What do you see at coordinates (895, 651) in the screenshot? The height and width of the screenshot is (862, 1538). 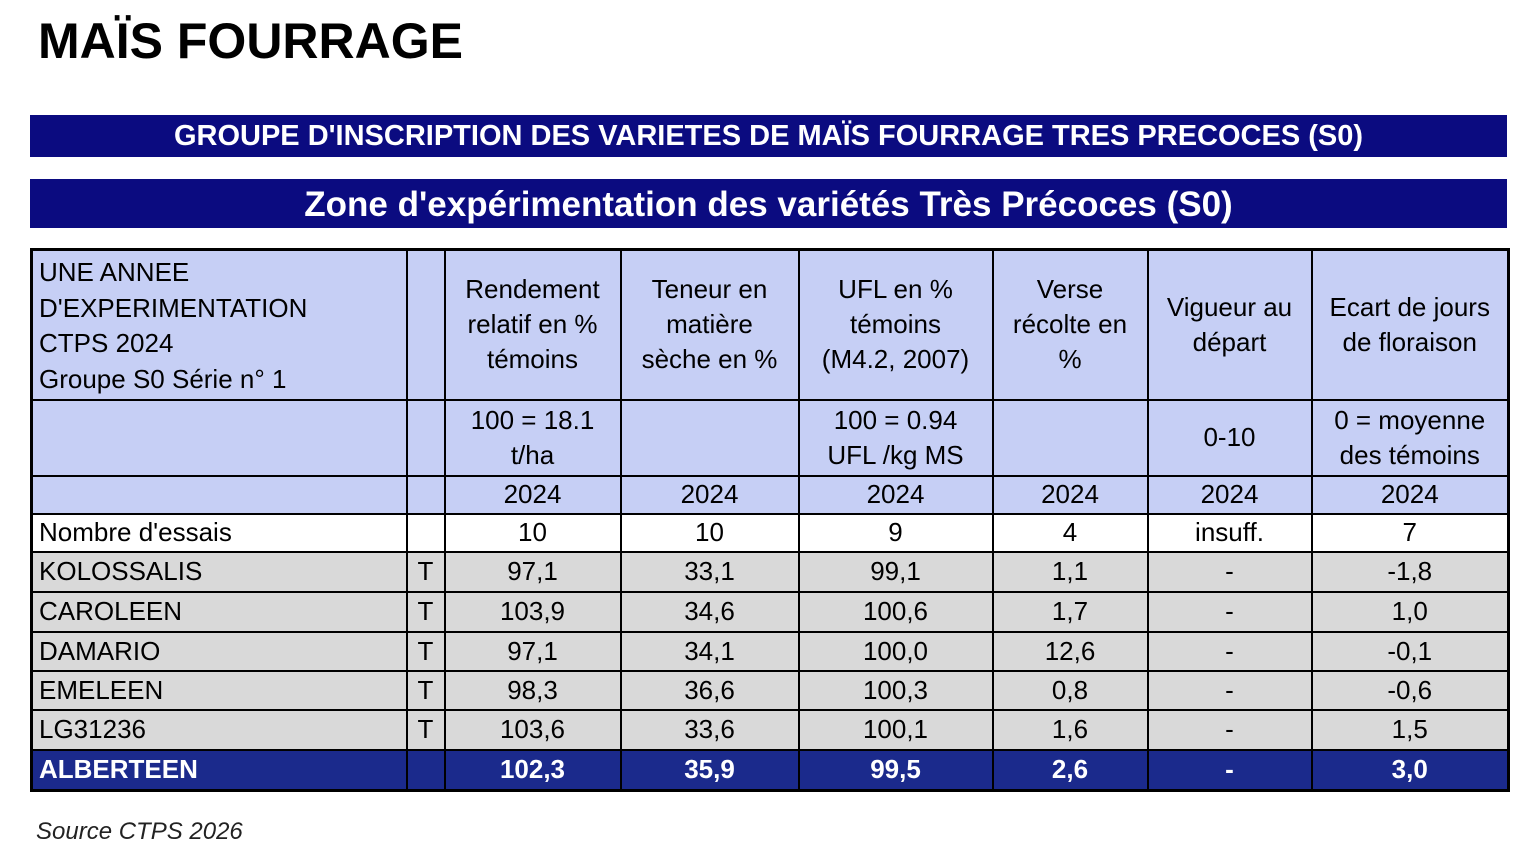 I see `value-cell: 100,0` at bounding box center [895, 651].